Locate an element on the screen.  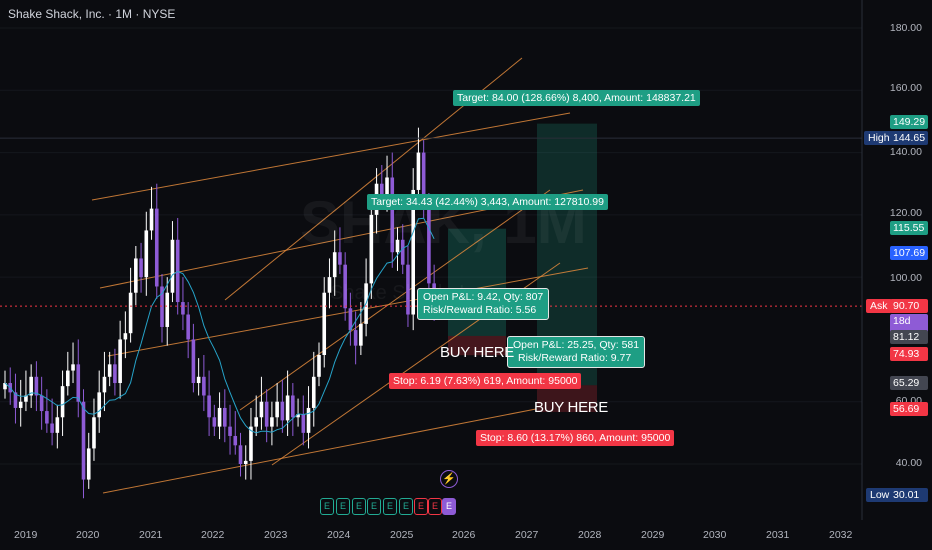
x-tick-2032: 2032 is located at coordinates (841, 535).